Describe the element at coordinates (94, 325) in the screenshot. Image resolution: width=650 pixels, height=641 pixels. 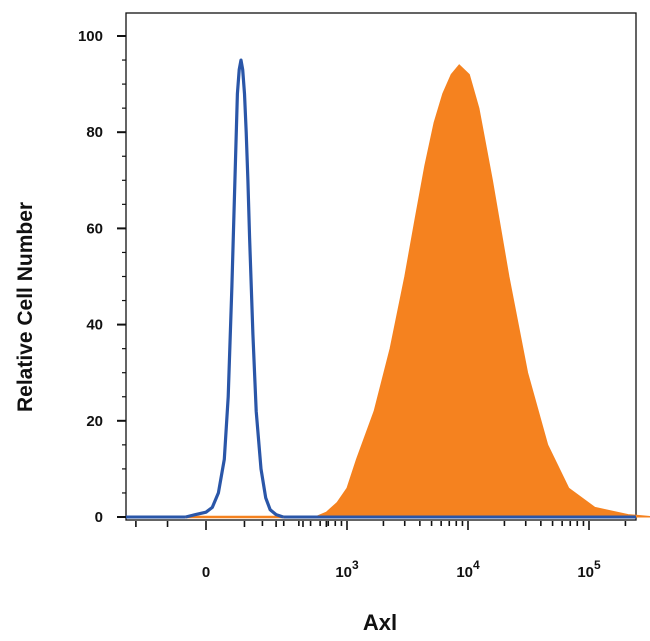
I see `y-tick-label: 40` at that location.